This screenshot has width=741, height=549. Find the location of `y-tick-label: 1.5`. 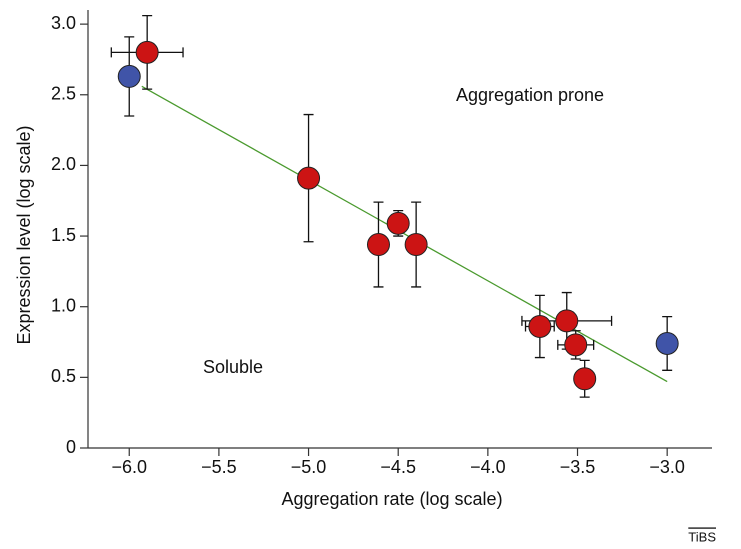

y-tick-label: 1.5 is located at coordinates (63, 235).